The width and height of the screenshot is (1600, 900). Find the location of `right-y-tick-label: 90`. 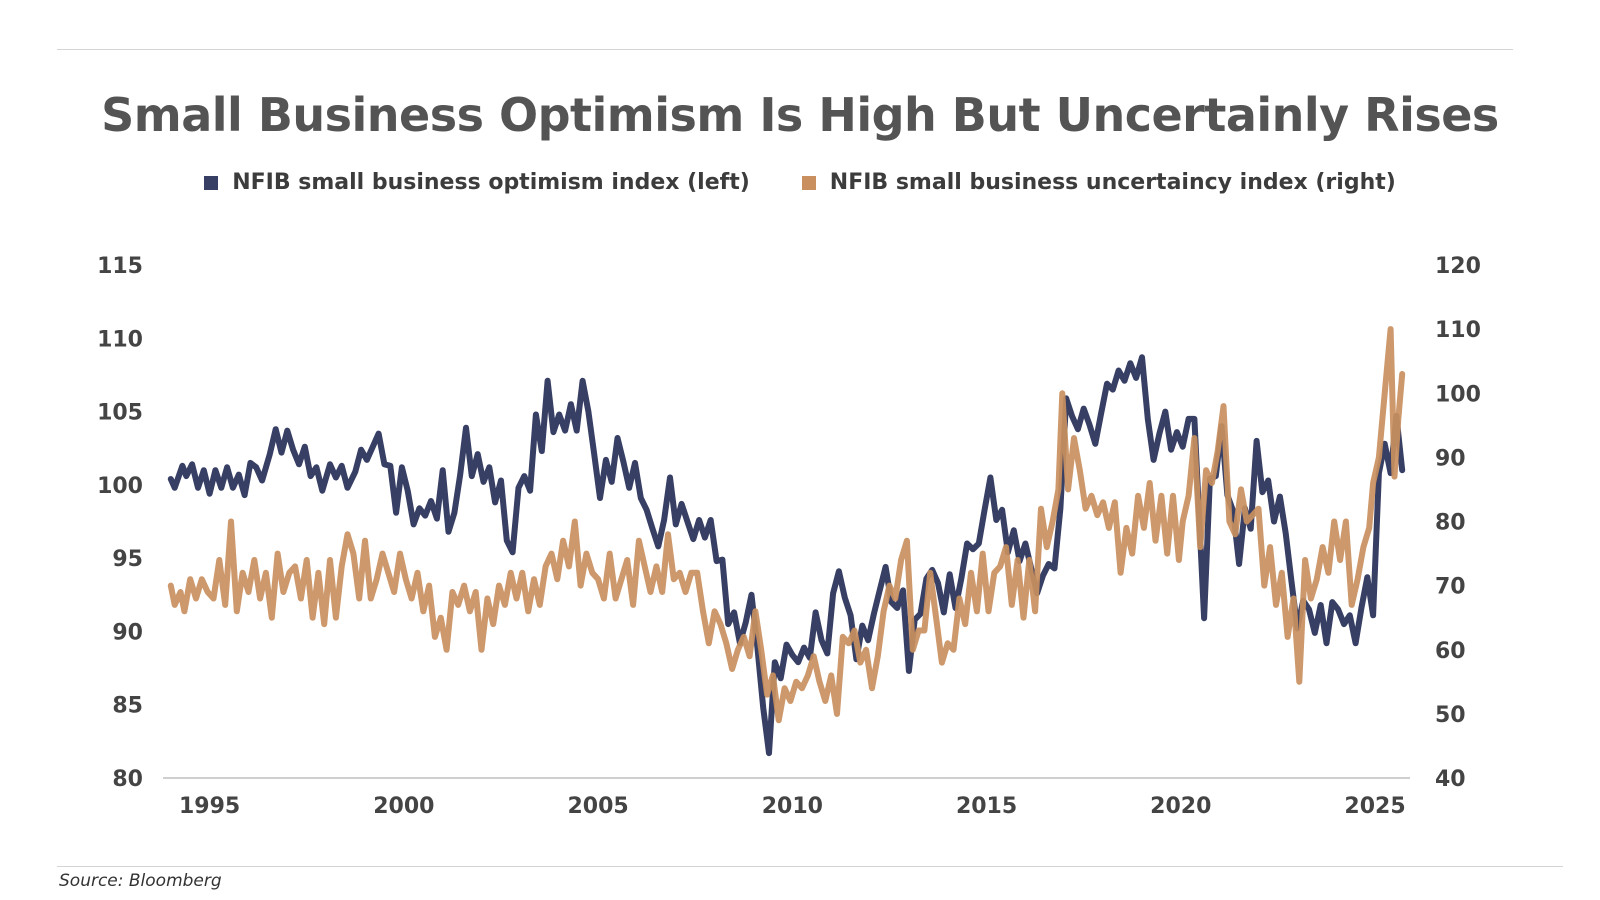

right-y-tick-label: 90 is located at coordinates (1450, 458).